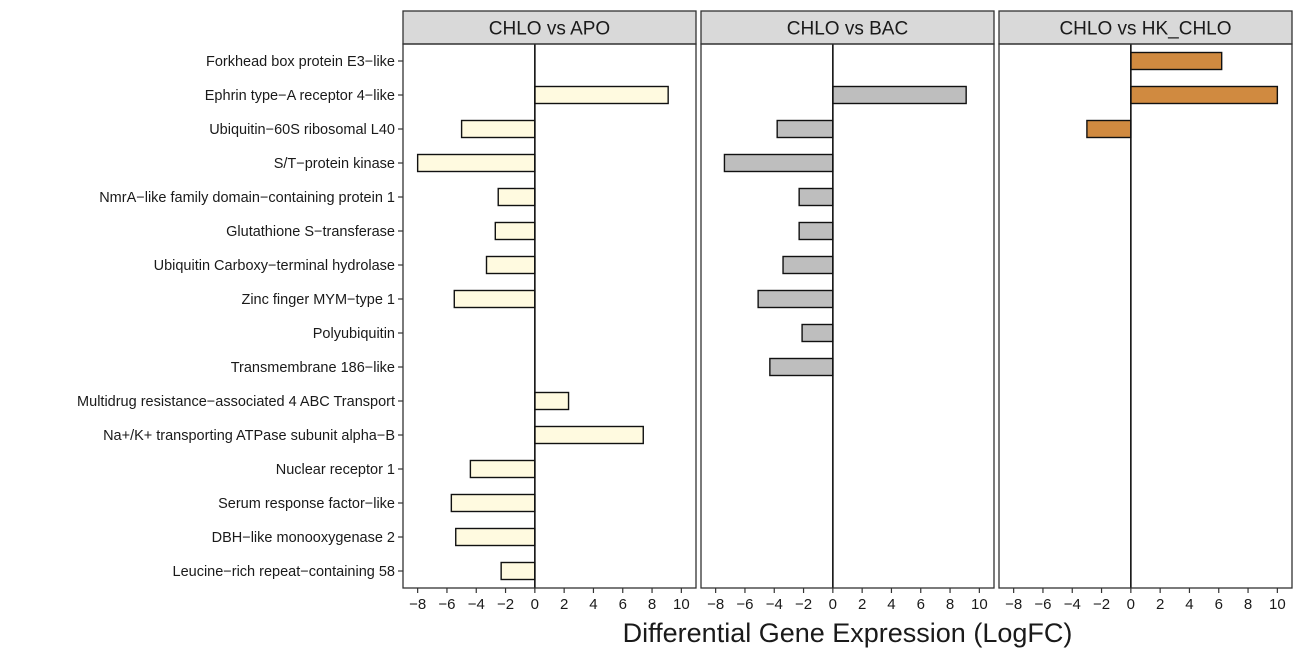  I want to click on category-label: Polyubiquitin, so click(354, 334).